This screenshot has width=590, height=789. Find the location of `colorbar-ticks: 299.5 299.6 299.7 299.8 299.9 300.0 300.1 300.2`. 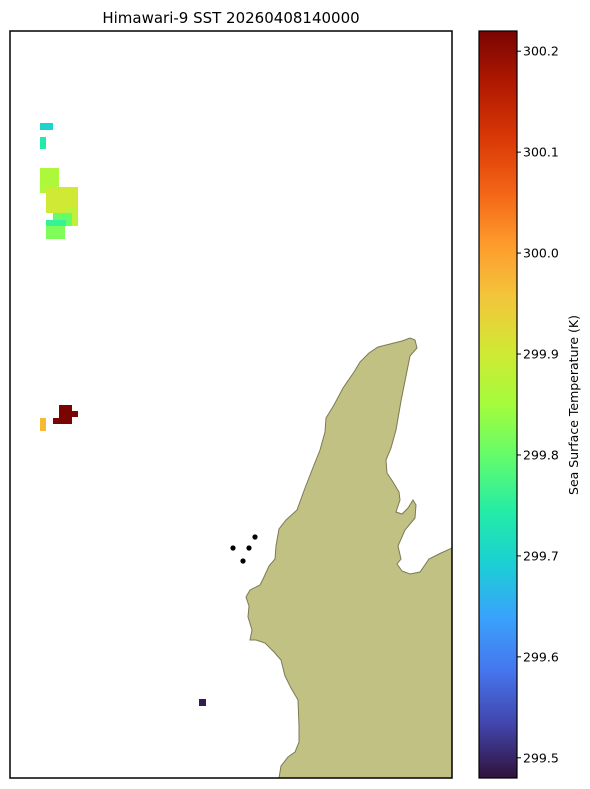

colorbar-ticks: 299.5 299.6 299.7 299.8 299.9 300.0 300.1 300.2 is located at coordinates (538, 404).